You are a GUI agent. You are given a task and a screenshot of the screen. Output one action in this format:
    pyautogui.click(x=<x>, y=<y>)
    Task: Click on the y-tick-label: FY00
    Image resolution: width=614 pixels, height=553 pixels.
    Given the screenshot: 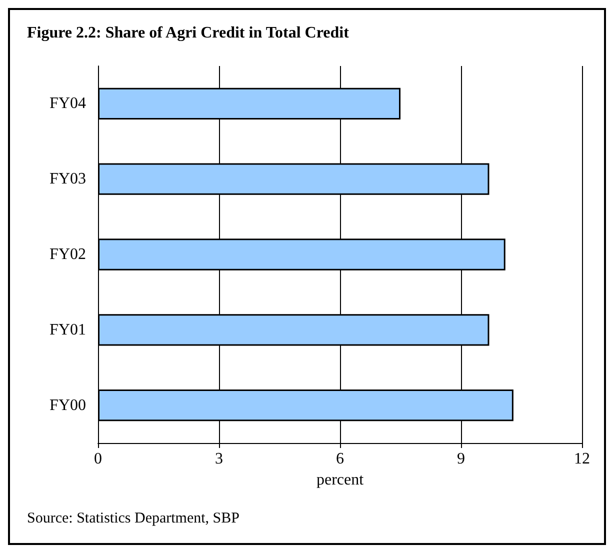 What is the action you would take?
    pyautogui.click(x=68, y=405)
    